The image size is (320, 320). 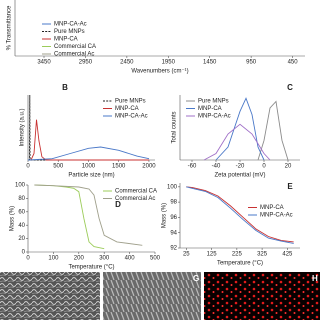 I want to click on y-tick-label: 80, so click(x=21, y=199).